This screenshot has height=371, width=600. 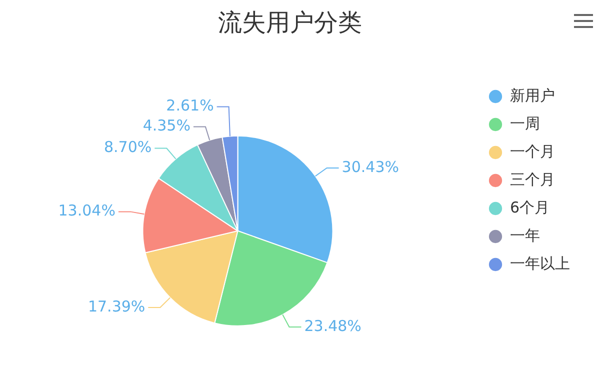 What do you see at coordinates (333, 325) in the screenshot?
I see `data-label: 23.48%` at bounding box center [333, 325].